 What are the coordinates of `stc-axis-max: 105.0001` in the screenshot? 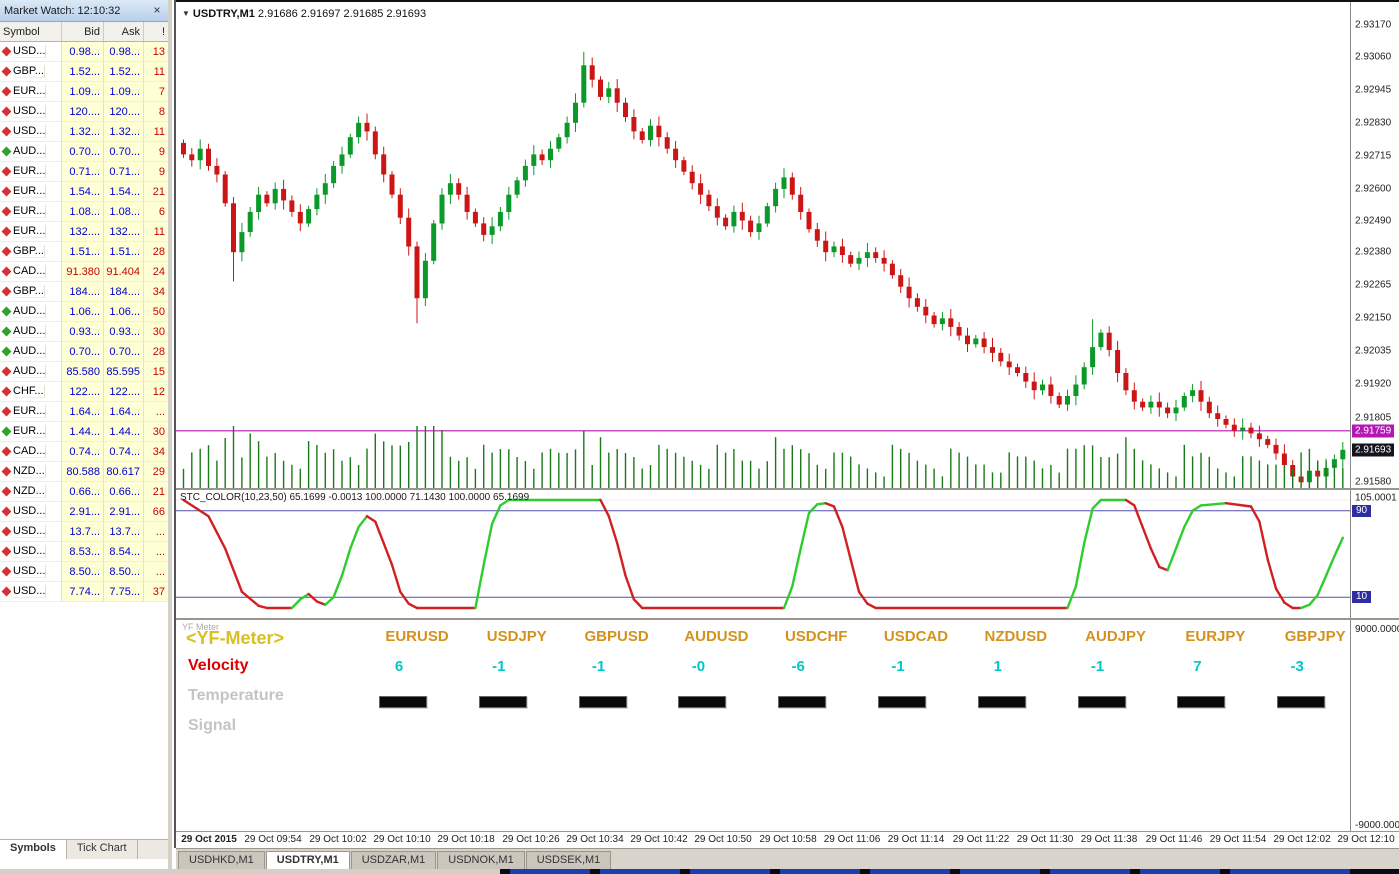 It's located at (1376, 498).